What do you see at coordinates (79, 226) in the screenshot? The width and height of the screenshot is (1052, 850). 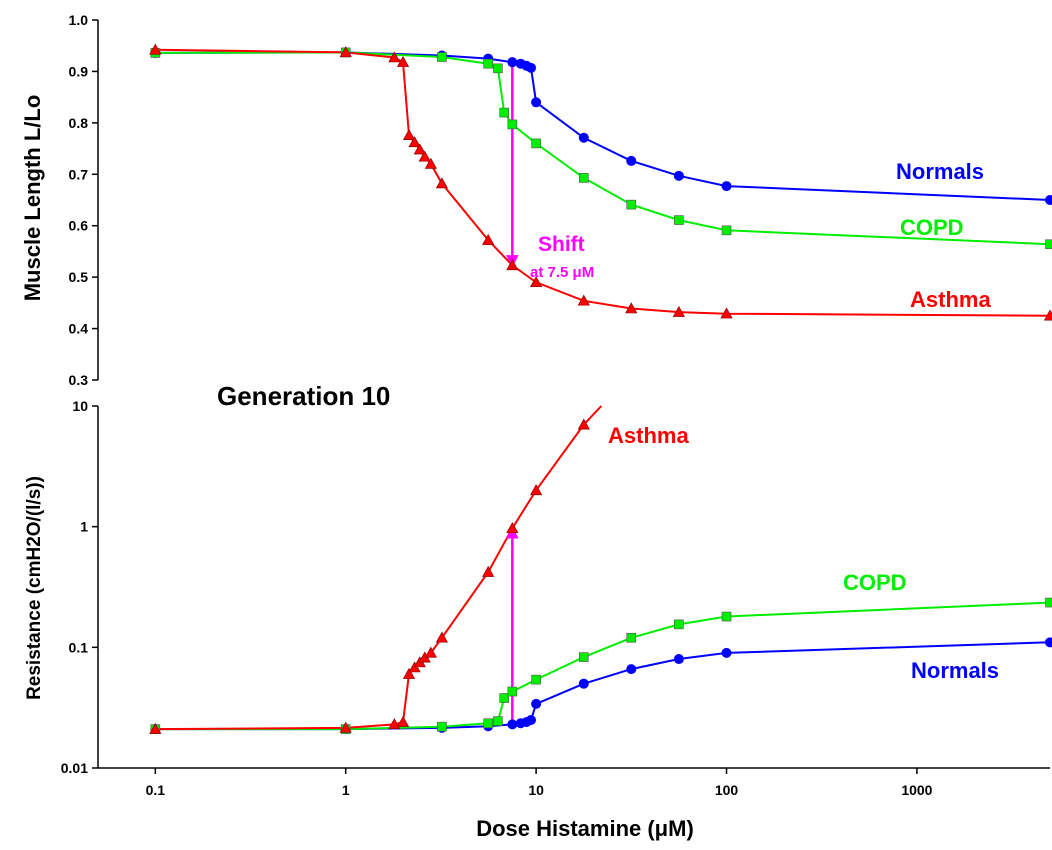 I see `top-y-tick-label: 0.6` at bounding box center [79, 226].